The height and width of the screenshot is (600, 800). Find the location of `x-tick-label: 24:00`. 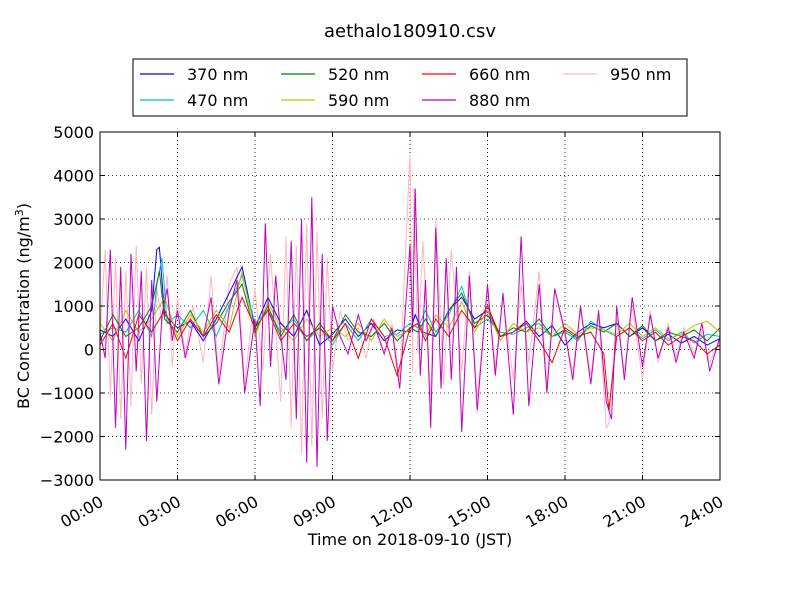

x-tick-label: 24:00 is located at coordinates (701, 512).